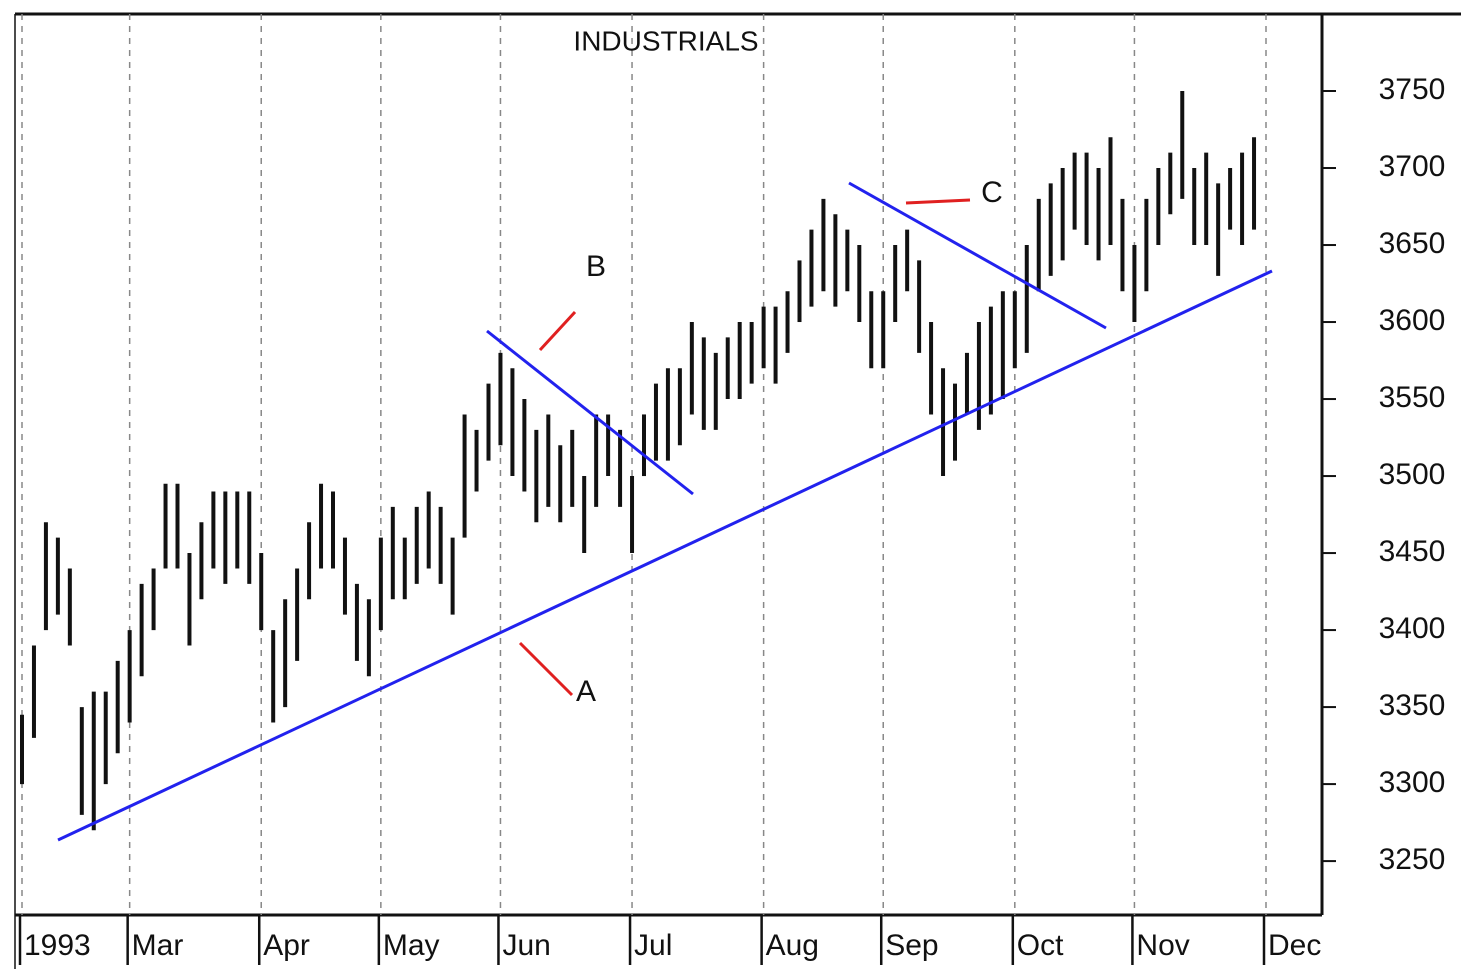  What do you see at coordinates (546, 669) in the screenshot?
I see `pointer-a` at bounding box center [546, 669].